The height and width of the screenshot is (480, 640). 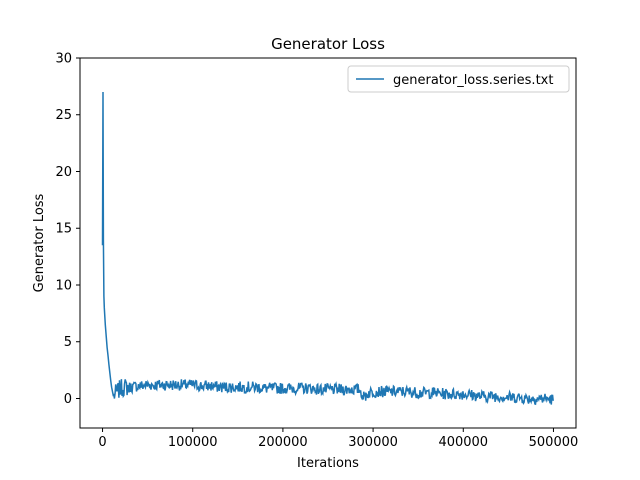 What do you see at coordinates (373, 442) in the screenshot?
I see `x-tick-label: 300000` at bounding box center [373, 442].